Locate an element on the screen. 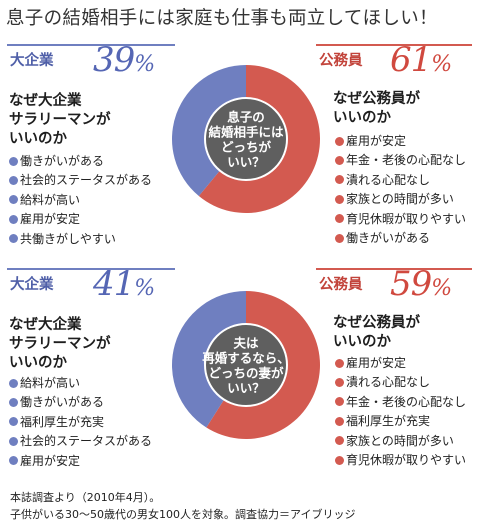  civil-servant-header: 公務員 59% is located at coordinates (394, 284).